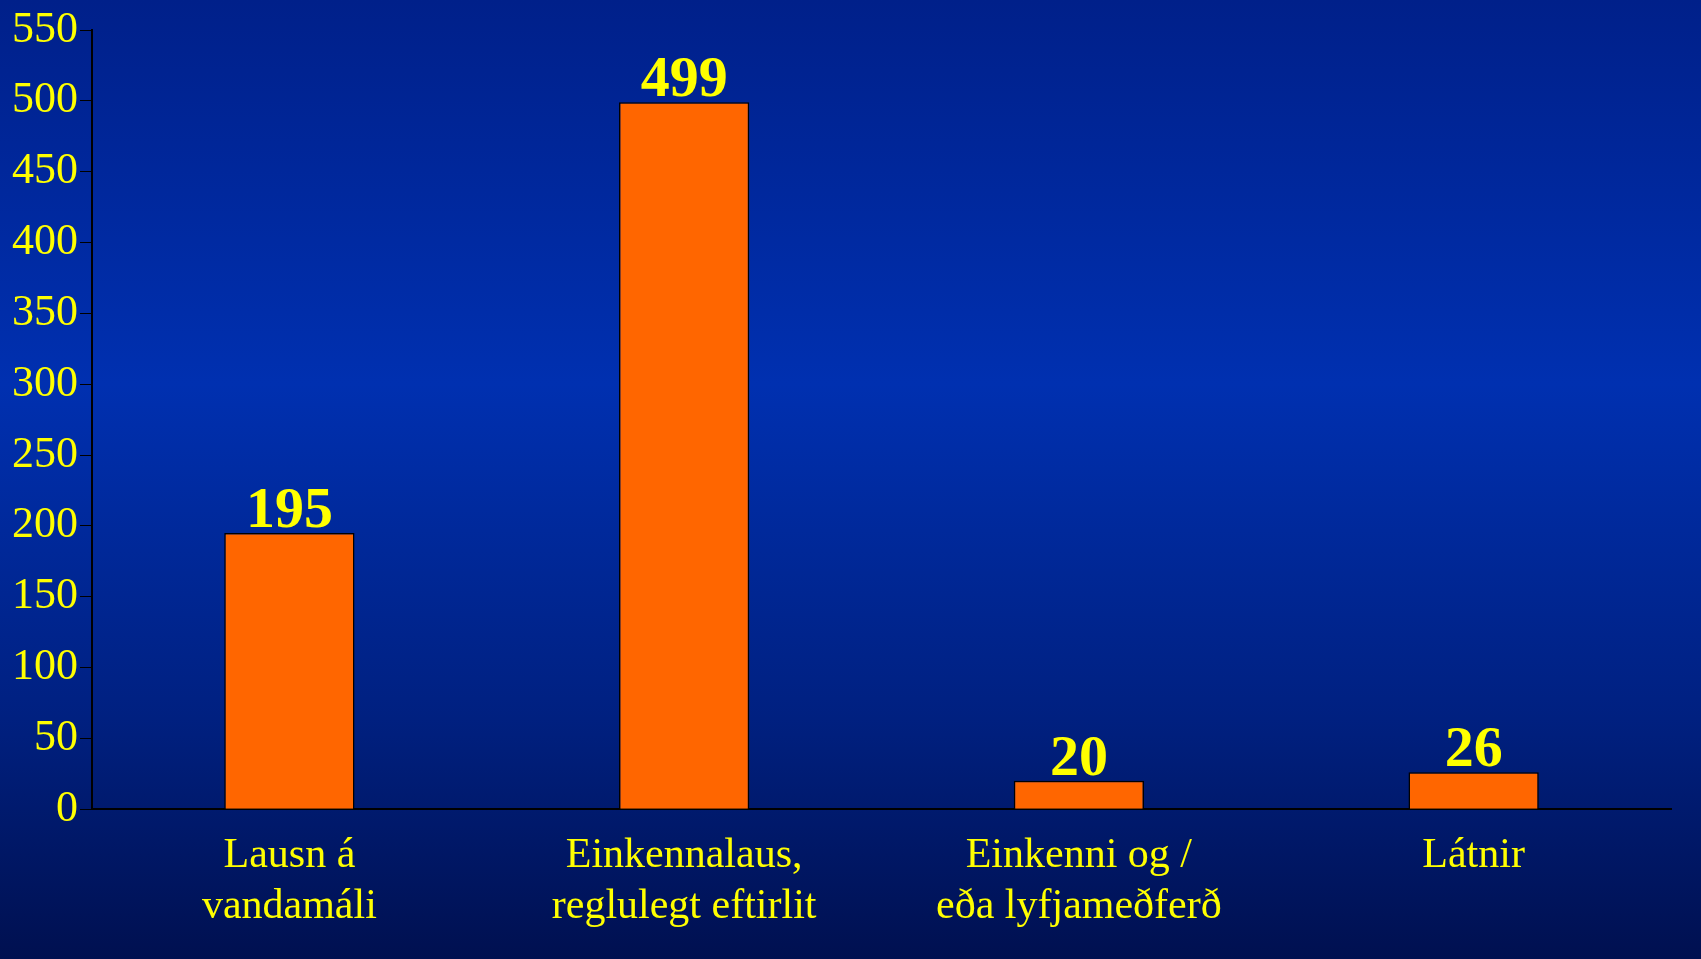  What do you see at coordinates (1079, 878) in the screenshot?
I see `x-tick-label: Einkenni og / eða lyfjameðferð` at bounding box center [1079, 878].